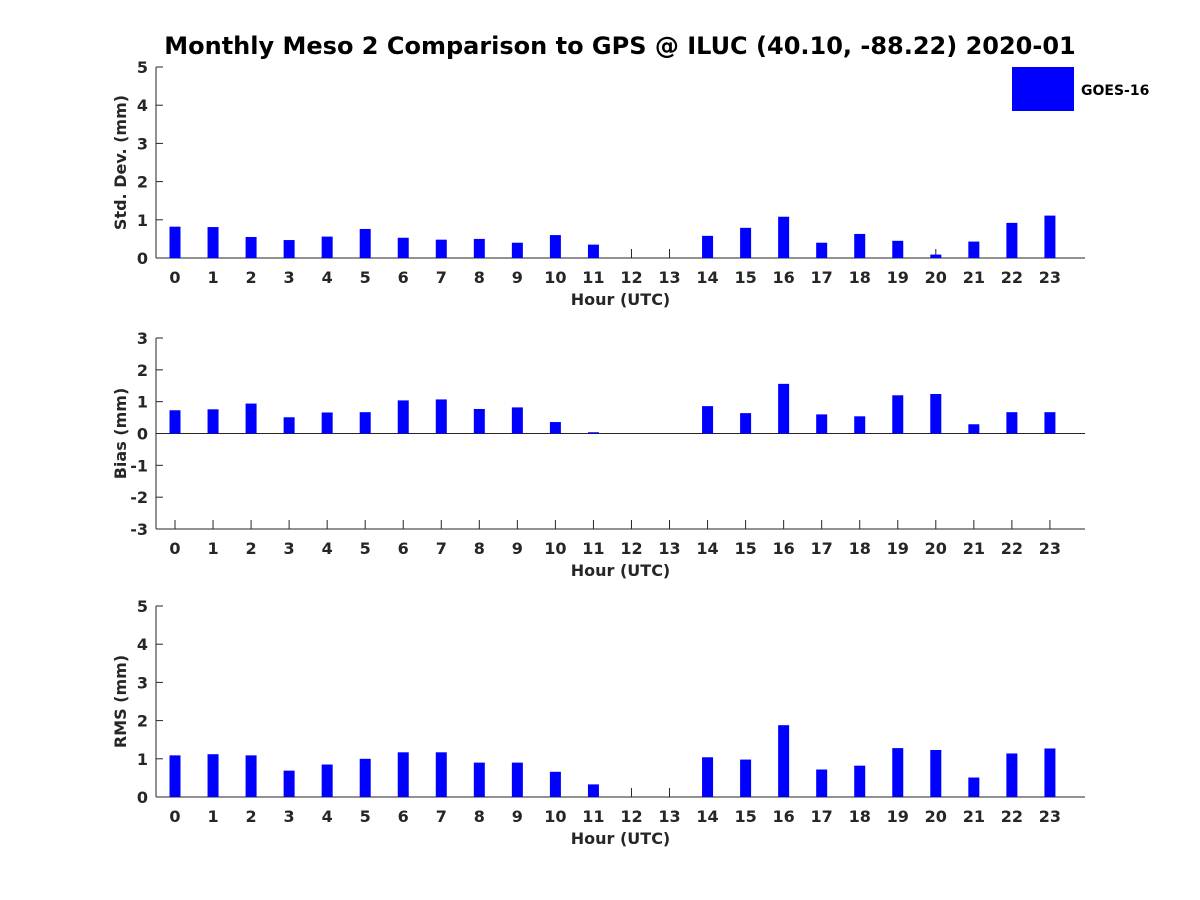  Describe the element at coordinates (936, 277) in the screenshot. I see `std-dev-xtick-label: 20` at that location.